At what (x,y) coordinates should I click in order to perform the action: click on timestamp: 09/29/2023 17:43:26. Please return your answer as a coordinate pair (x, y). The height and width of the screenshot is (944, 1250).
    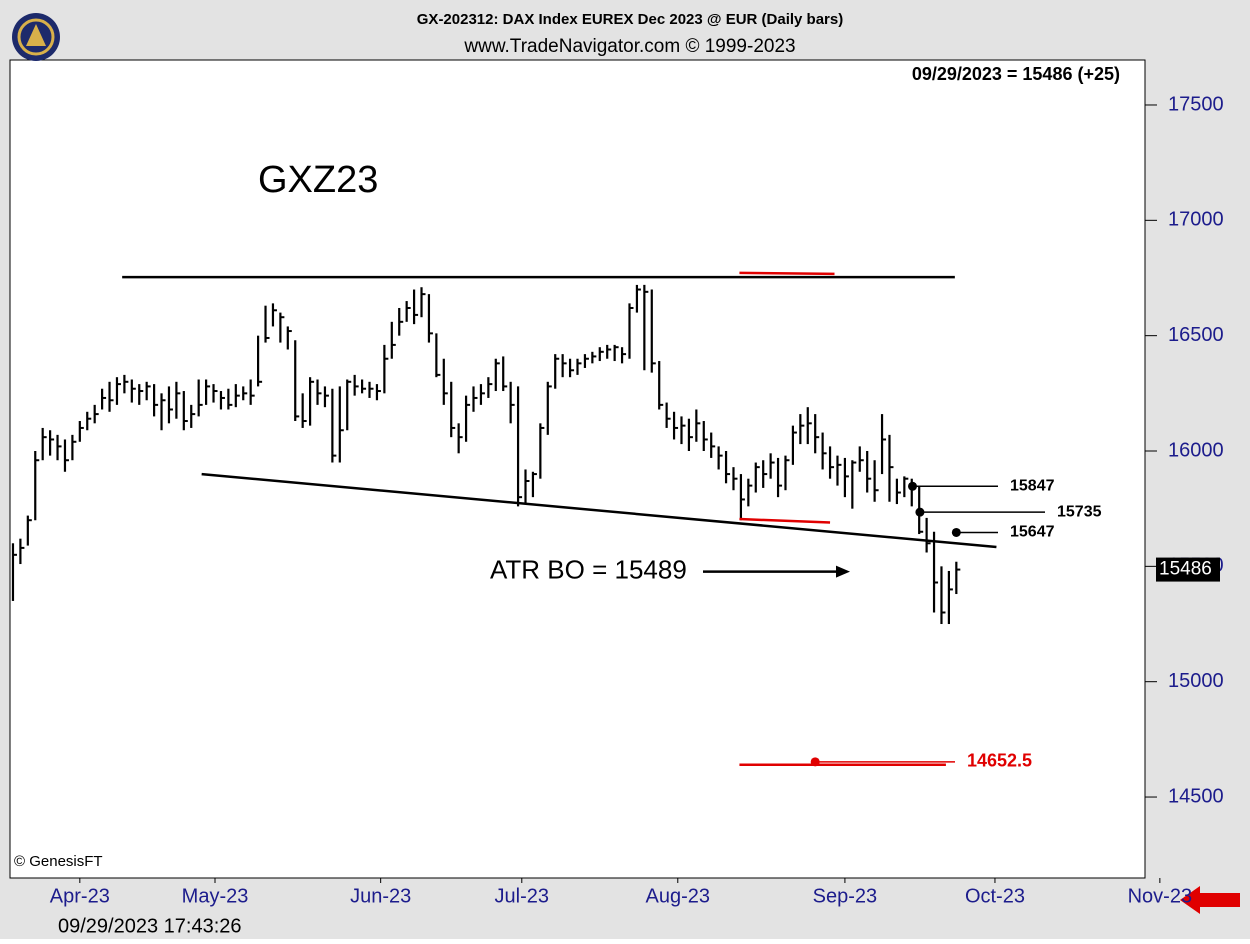
    Looking at the image, I should click on (150, 926).